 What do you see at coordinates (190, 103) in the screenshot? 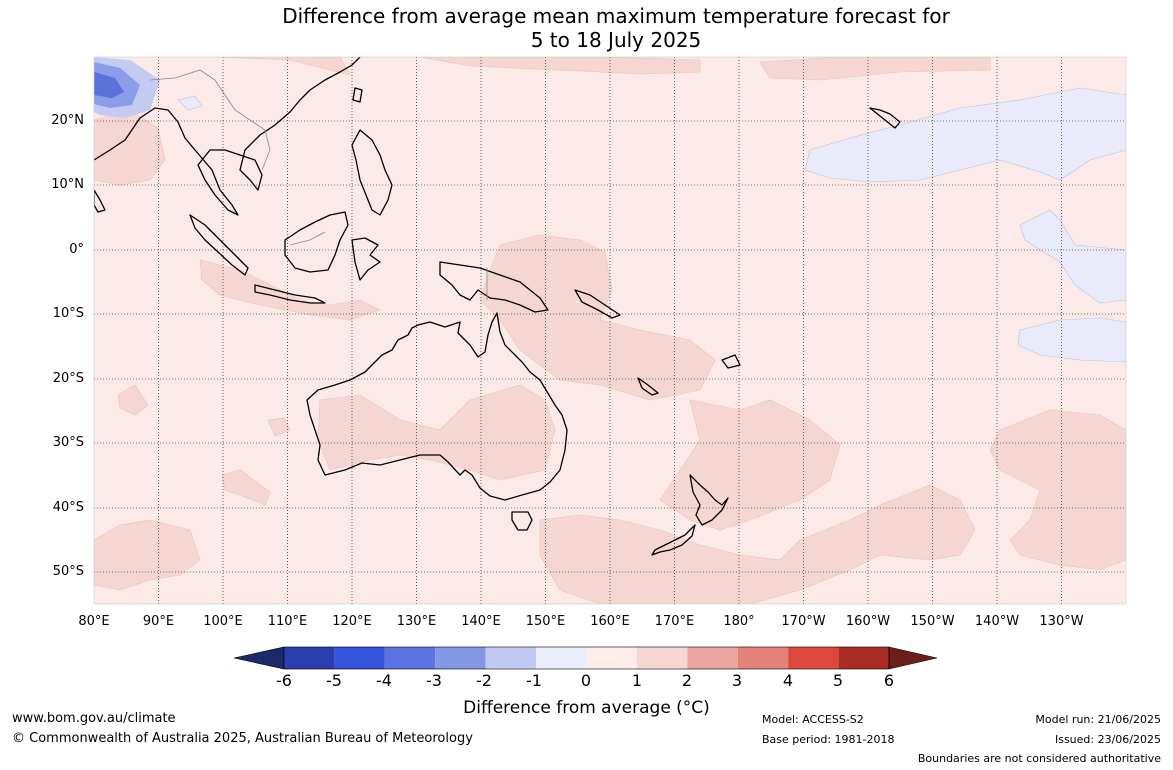
I see `cool-region-small` at bounding box center [190, 103].